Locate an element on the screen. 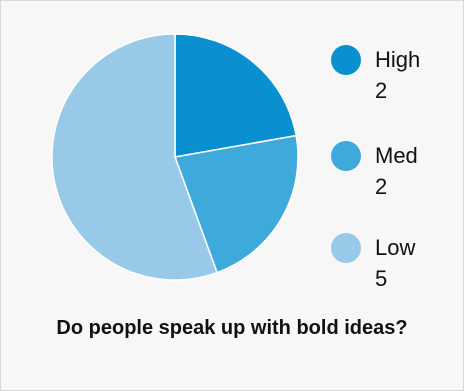 This screenshot has width=464, height=391. legend-label-high: High is located at coordinates (398, 59).